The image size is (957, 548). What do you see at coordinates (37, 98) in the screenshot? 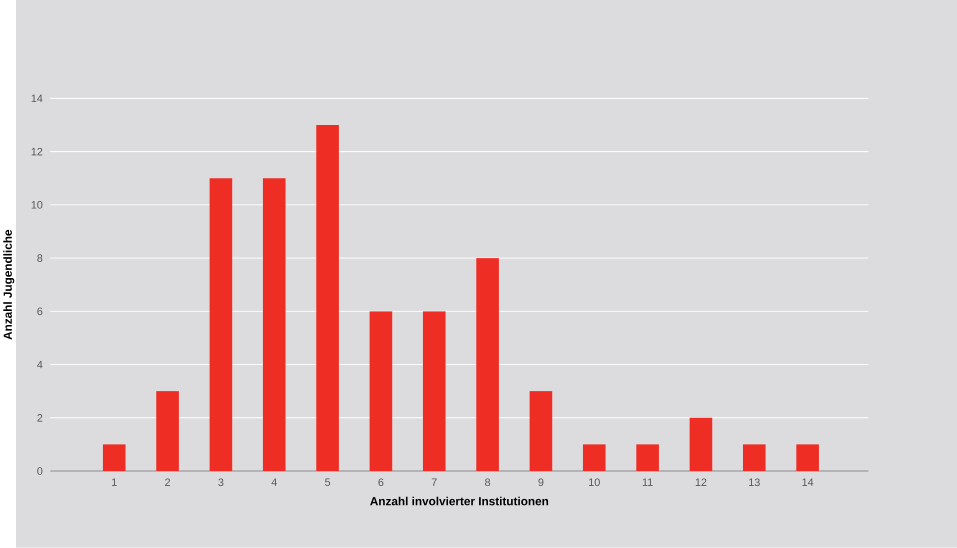
I see `y-tick-label: 14` at bounding box center [37, 98].